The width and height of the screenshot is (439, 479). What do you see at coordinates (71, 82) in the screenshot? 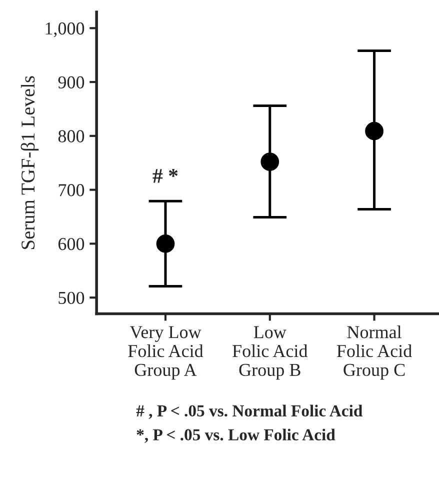
I see `y-tick-label: 900` at bounding box center [71, 82].